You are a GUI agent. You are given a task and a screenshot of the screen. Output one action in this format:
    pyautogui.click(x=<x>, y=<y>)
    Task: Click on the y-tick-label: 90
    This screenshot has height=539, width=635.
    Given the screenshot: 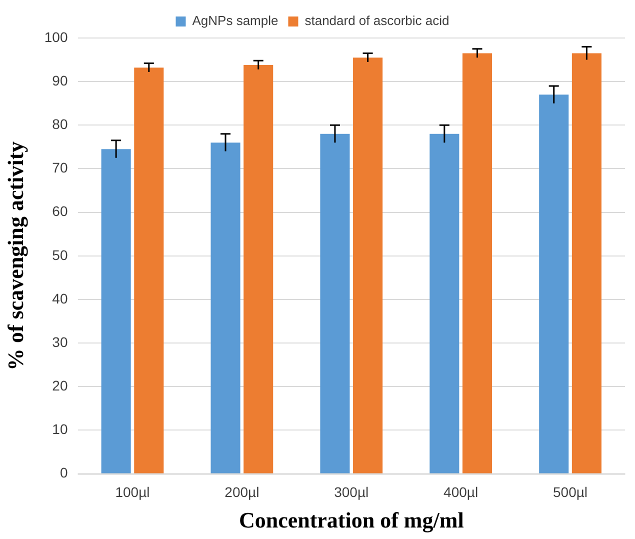 What is the action you would take?
    pyautogui.click(x=60, y=80)
    